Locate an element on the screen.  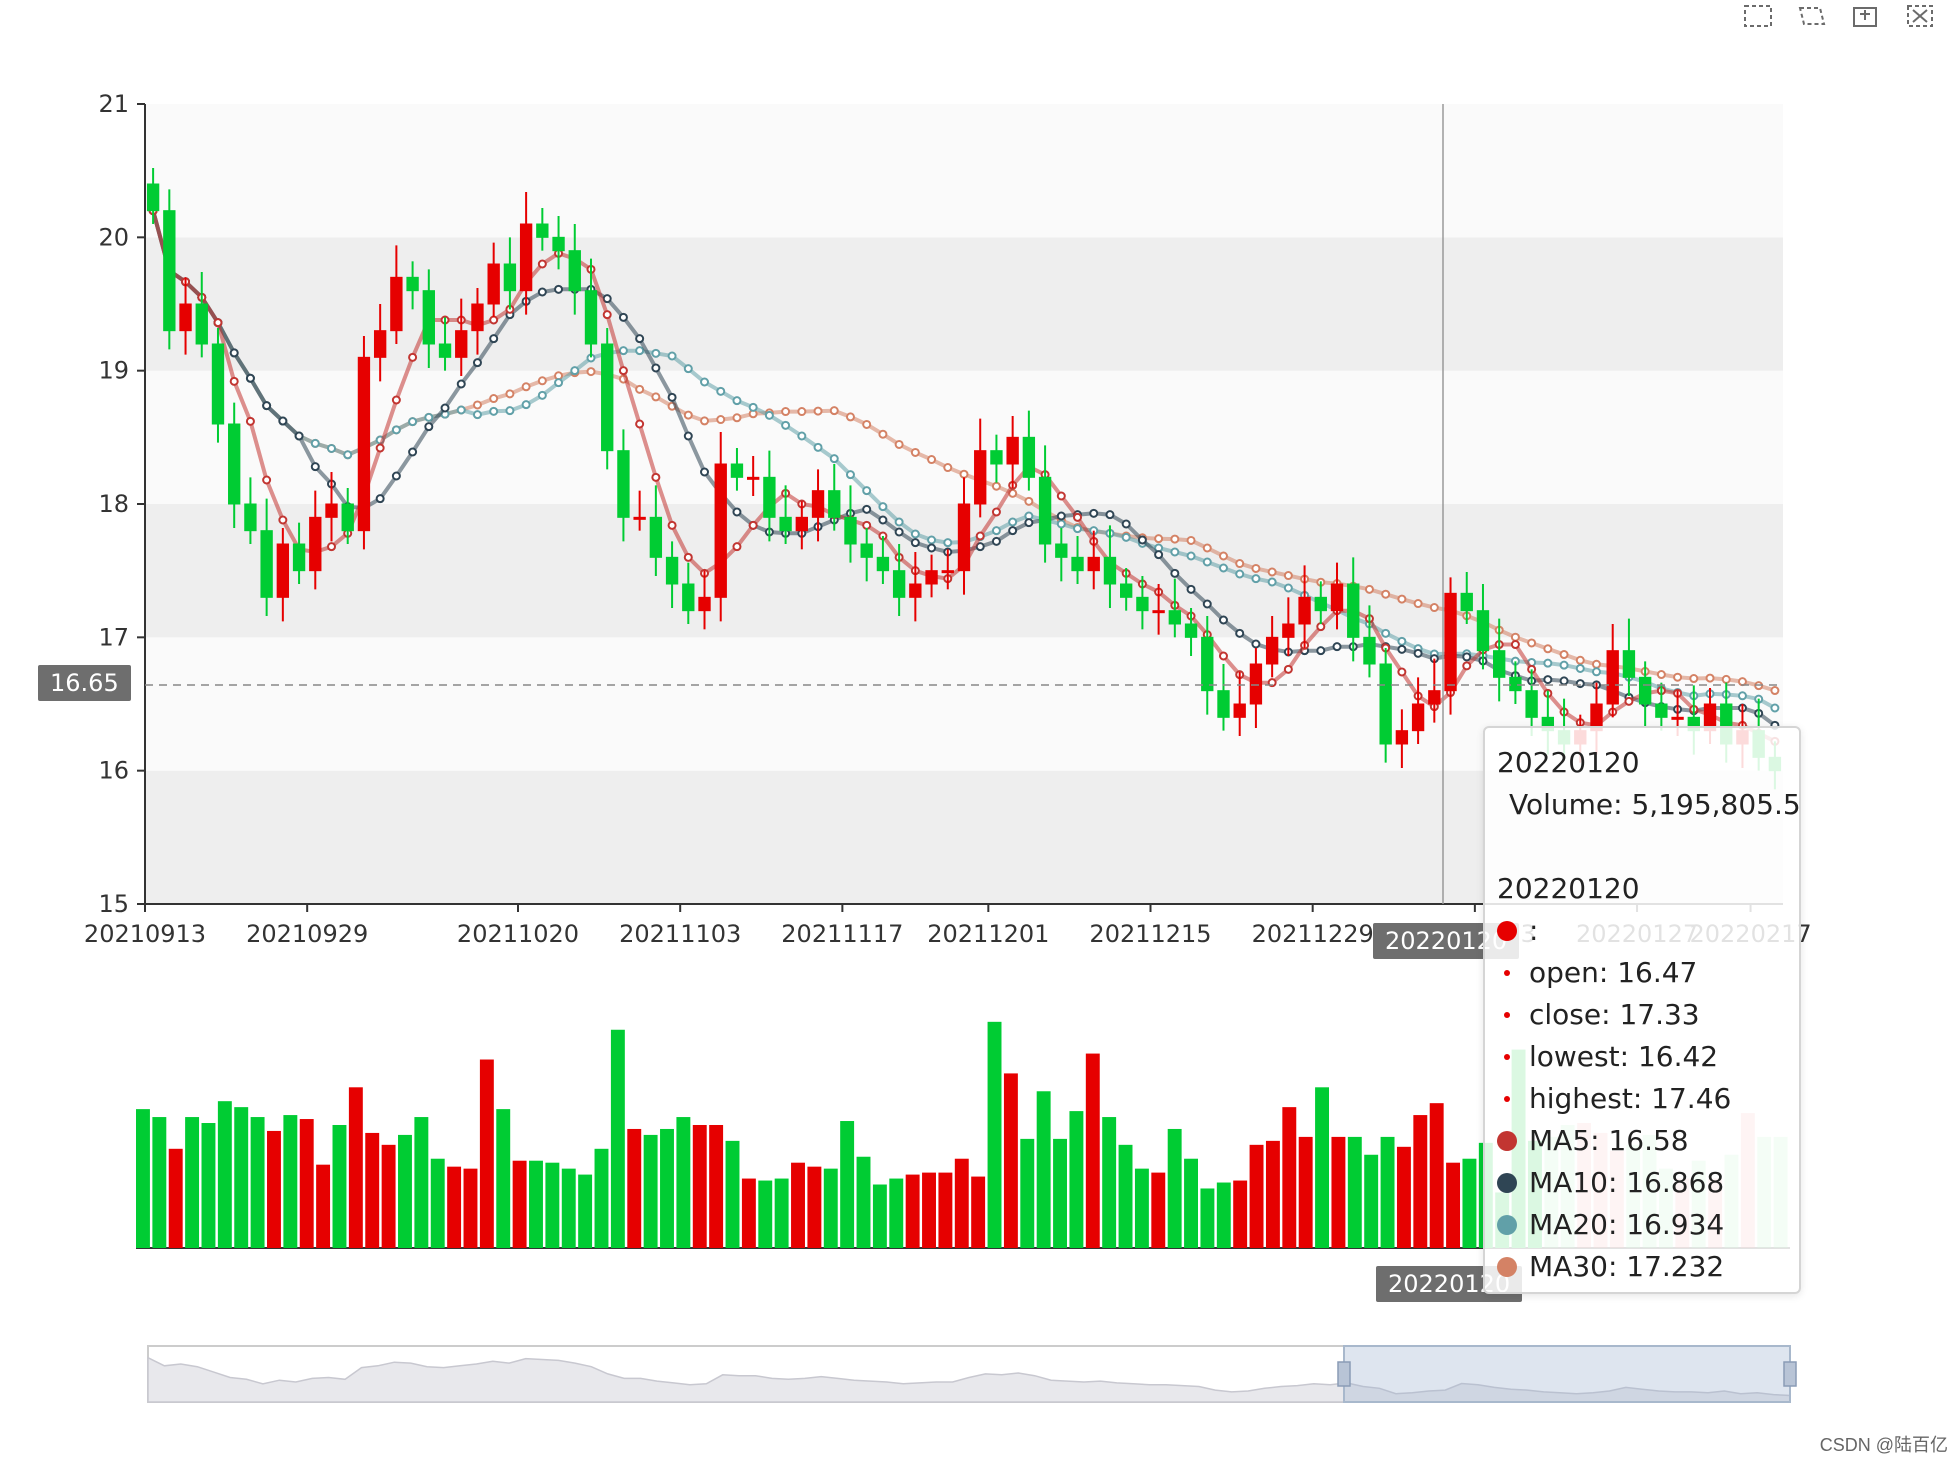
datazoom-slider is located at coordinates (972, 1374).